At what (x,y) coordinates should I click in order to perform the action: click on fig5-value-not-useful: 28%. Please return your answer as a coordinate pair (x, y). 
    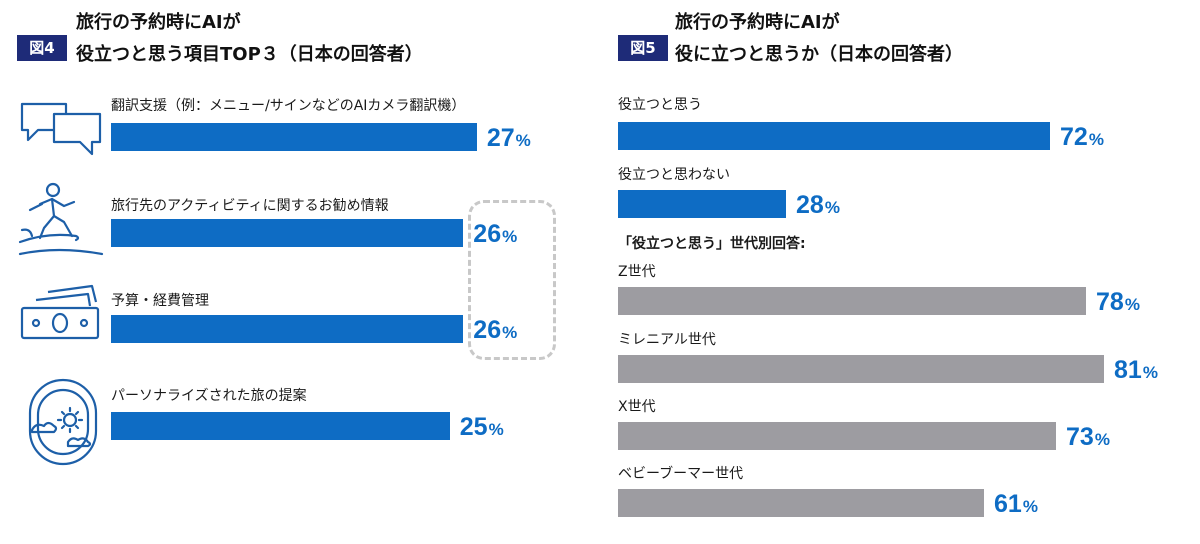
    Looking at the image, I should click on (818, 205).